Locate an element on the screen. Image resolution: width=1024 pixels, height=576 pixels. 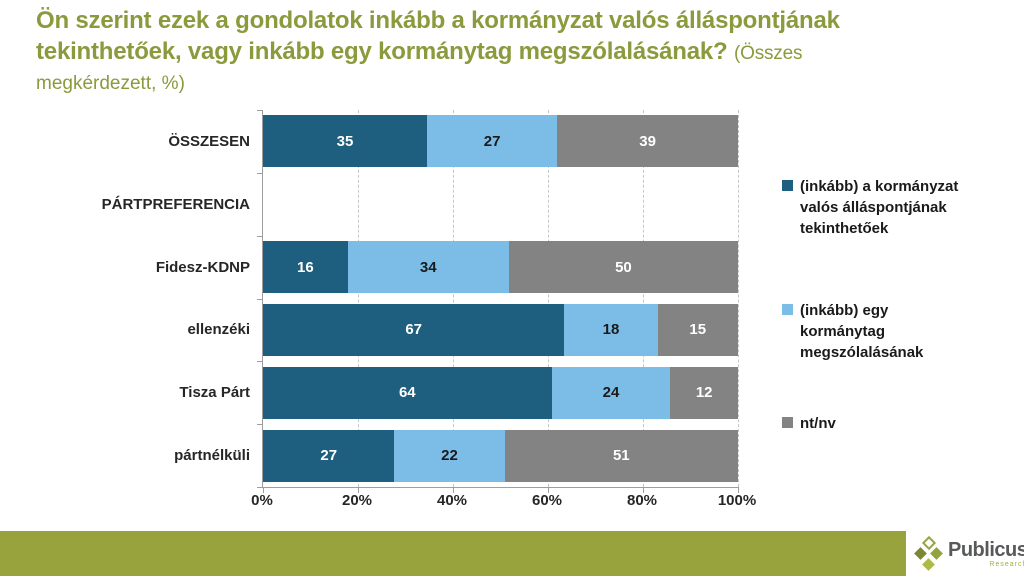
logo-diamond-bottom is located at coordinates (928, 564).